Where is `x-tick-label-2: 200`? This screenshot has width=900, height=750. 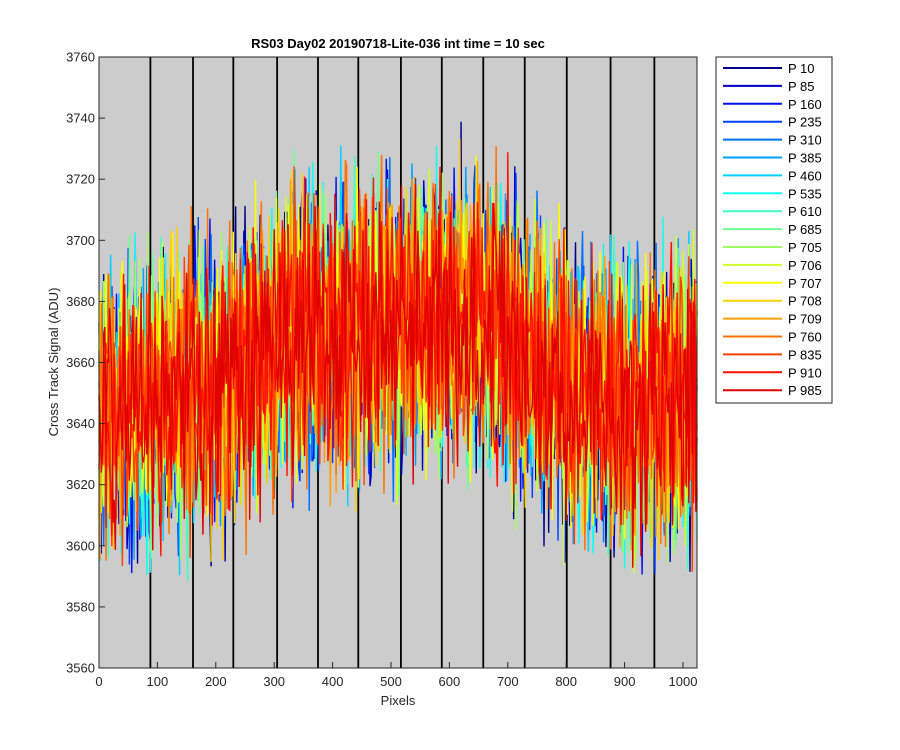 x-tick-label-2: 200 is located at coordinates (216, 681).